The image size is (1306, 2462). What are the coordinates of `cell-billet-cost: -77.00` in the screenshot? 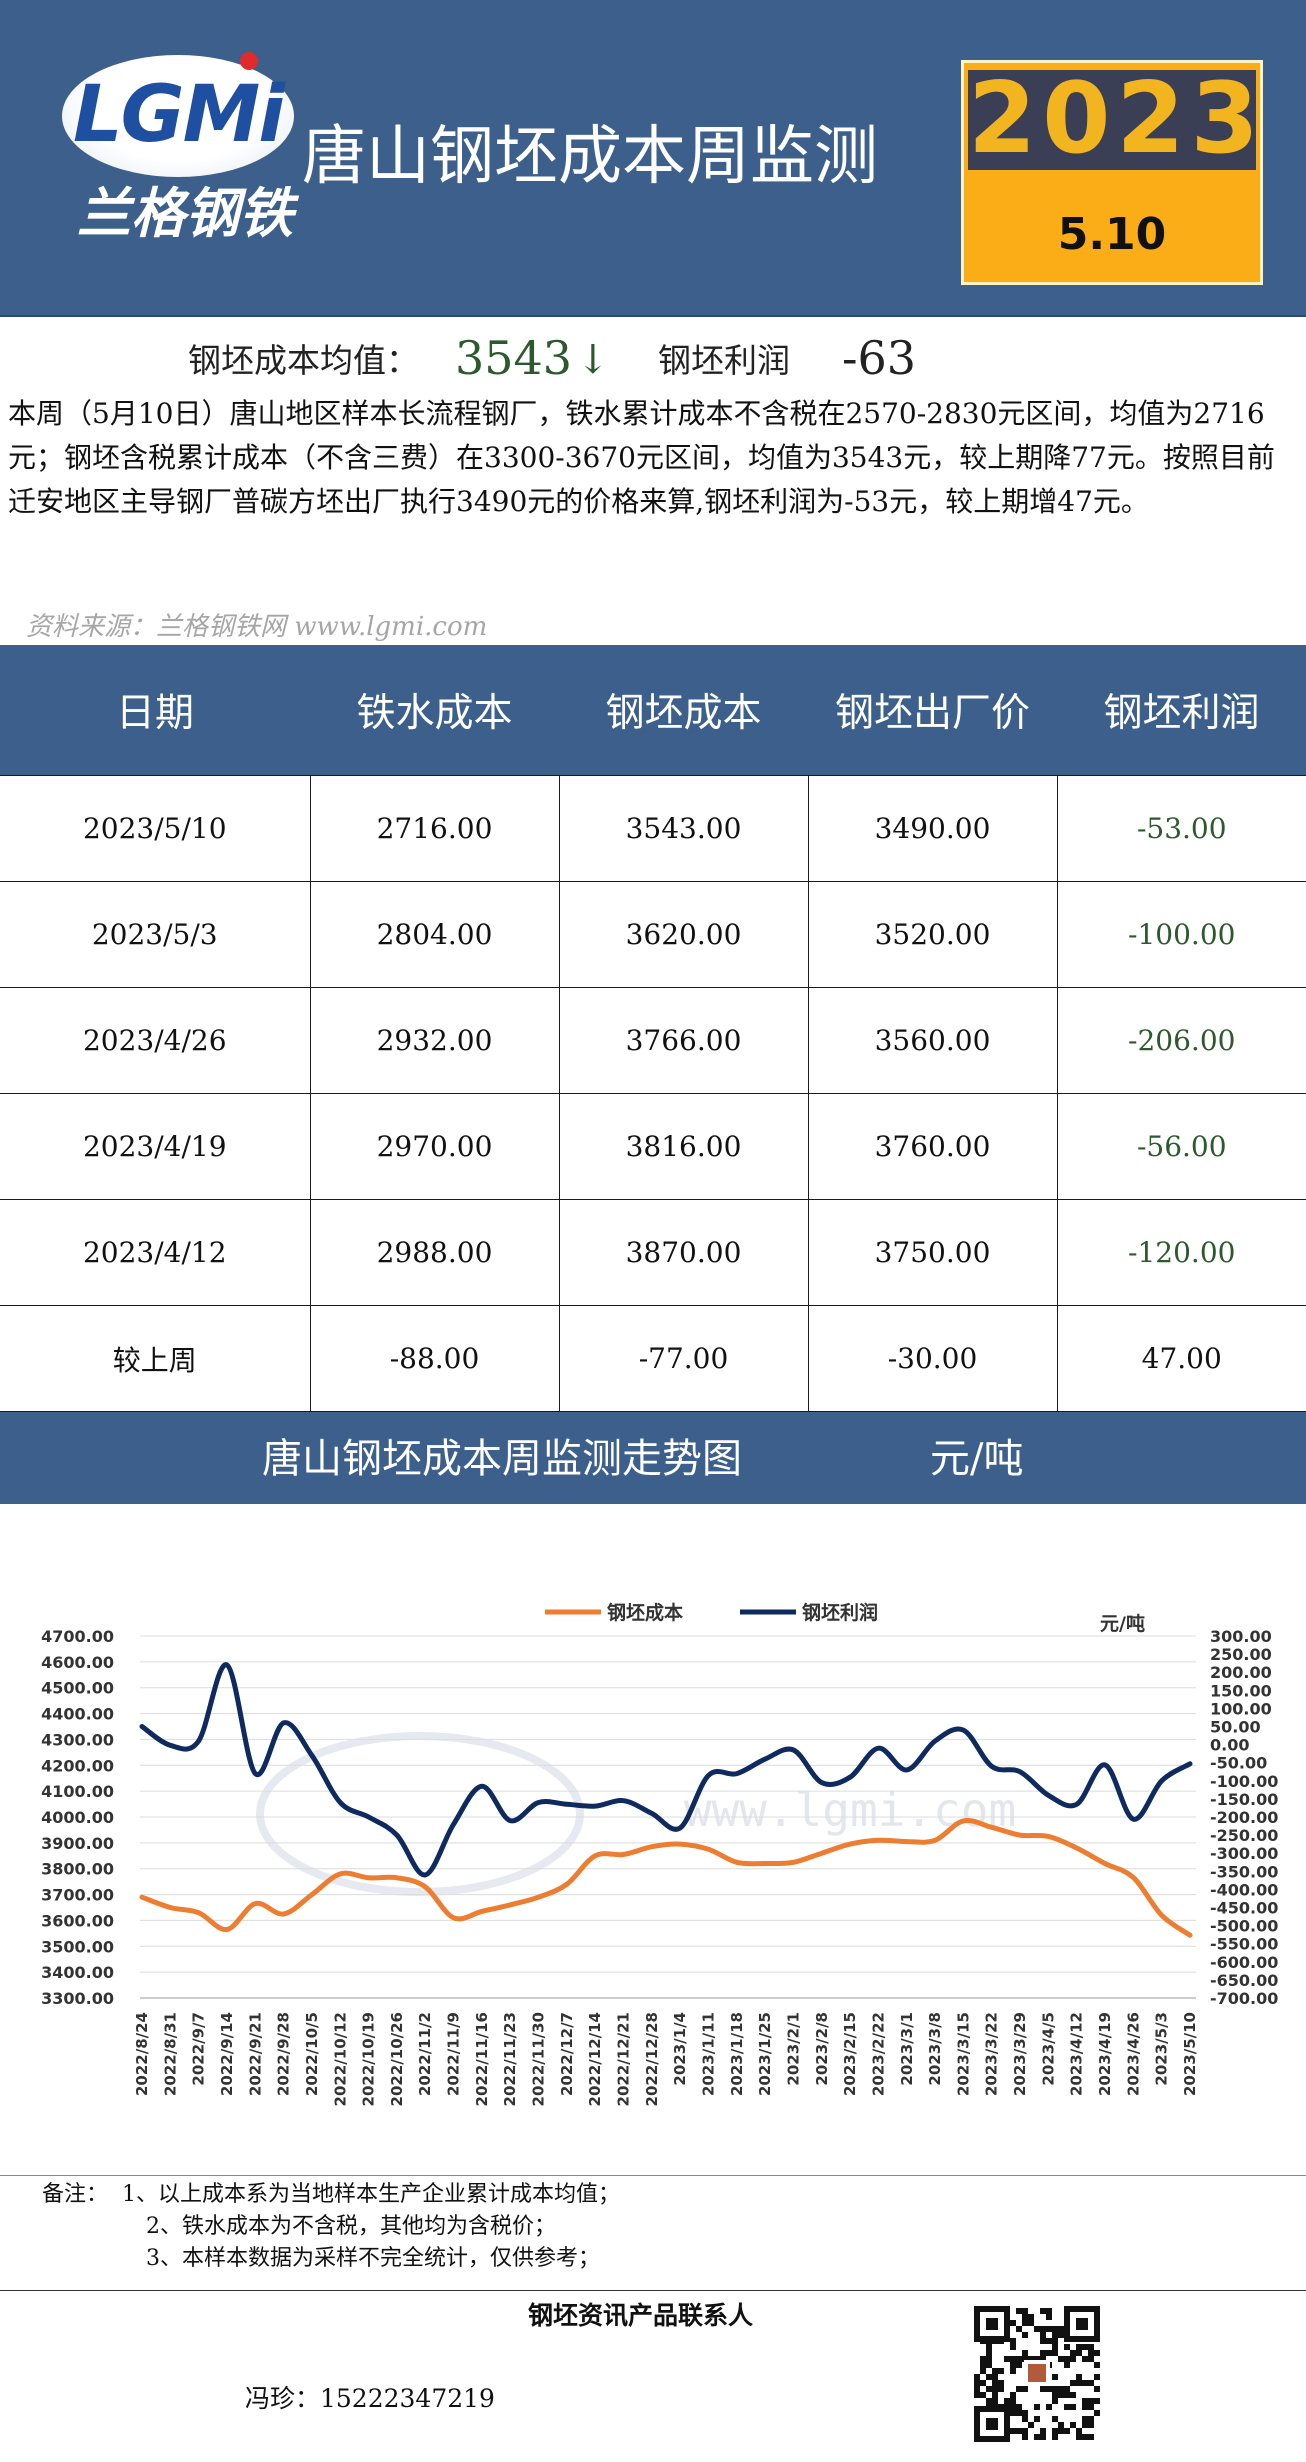 It's located at (683, 1358).